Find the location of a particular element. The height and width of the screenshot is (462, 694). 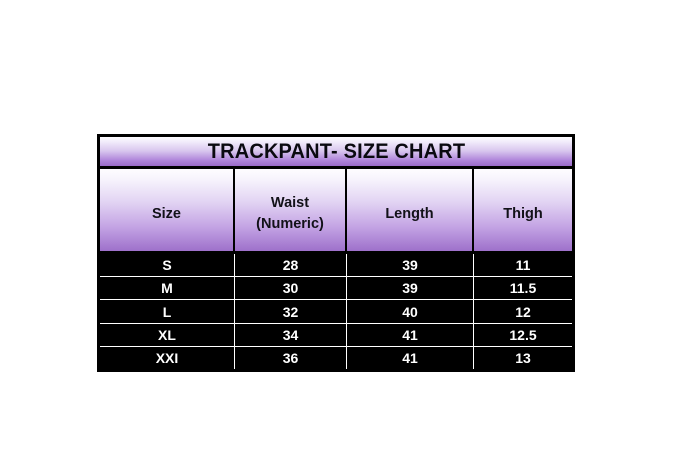

column-header-size: Size is located at coordinates (167, 210).